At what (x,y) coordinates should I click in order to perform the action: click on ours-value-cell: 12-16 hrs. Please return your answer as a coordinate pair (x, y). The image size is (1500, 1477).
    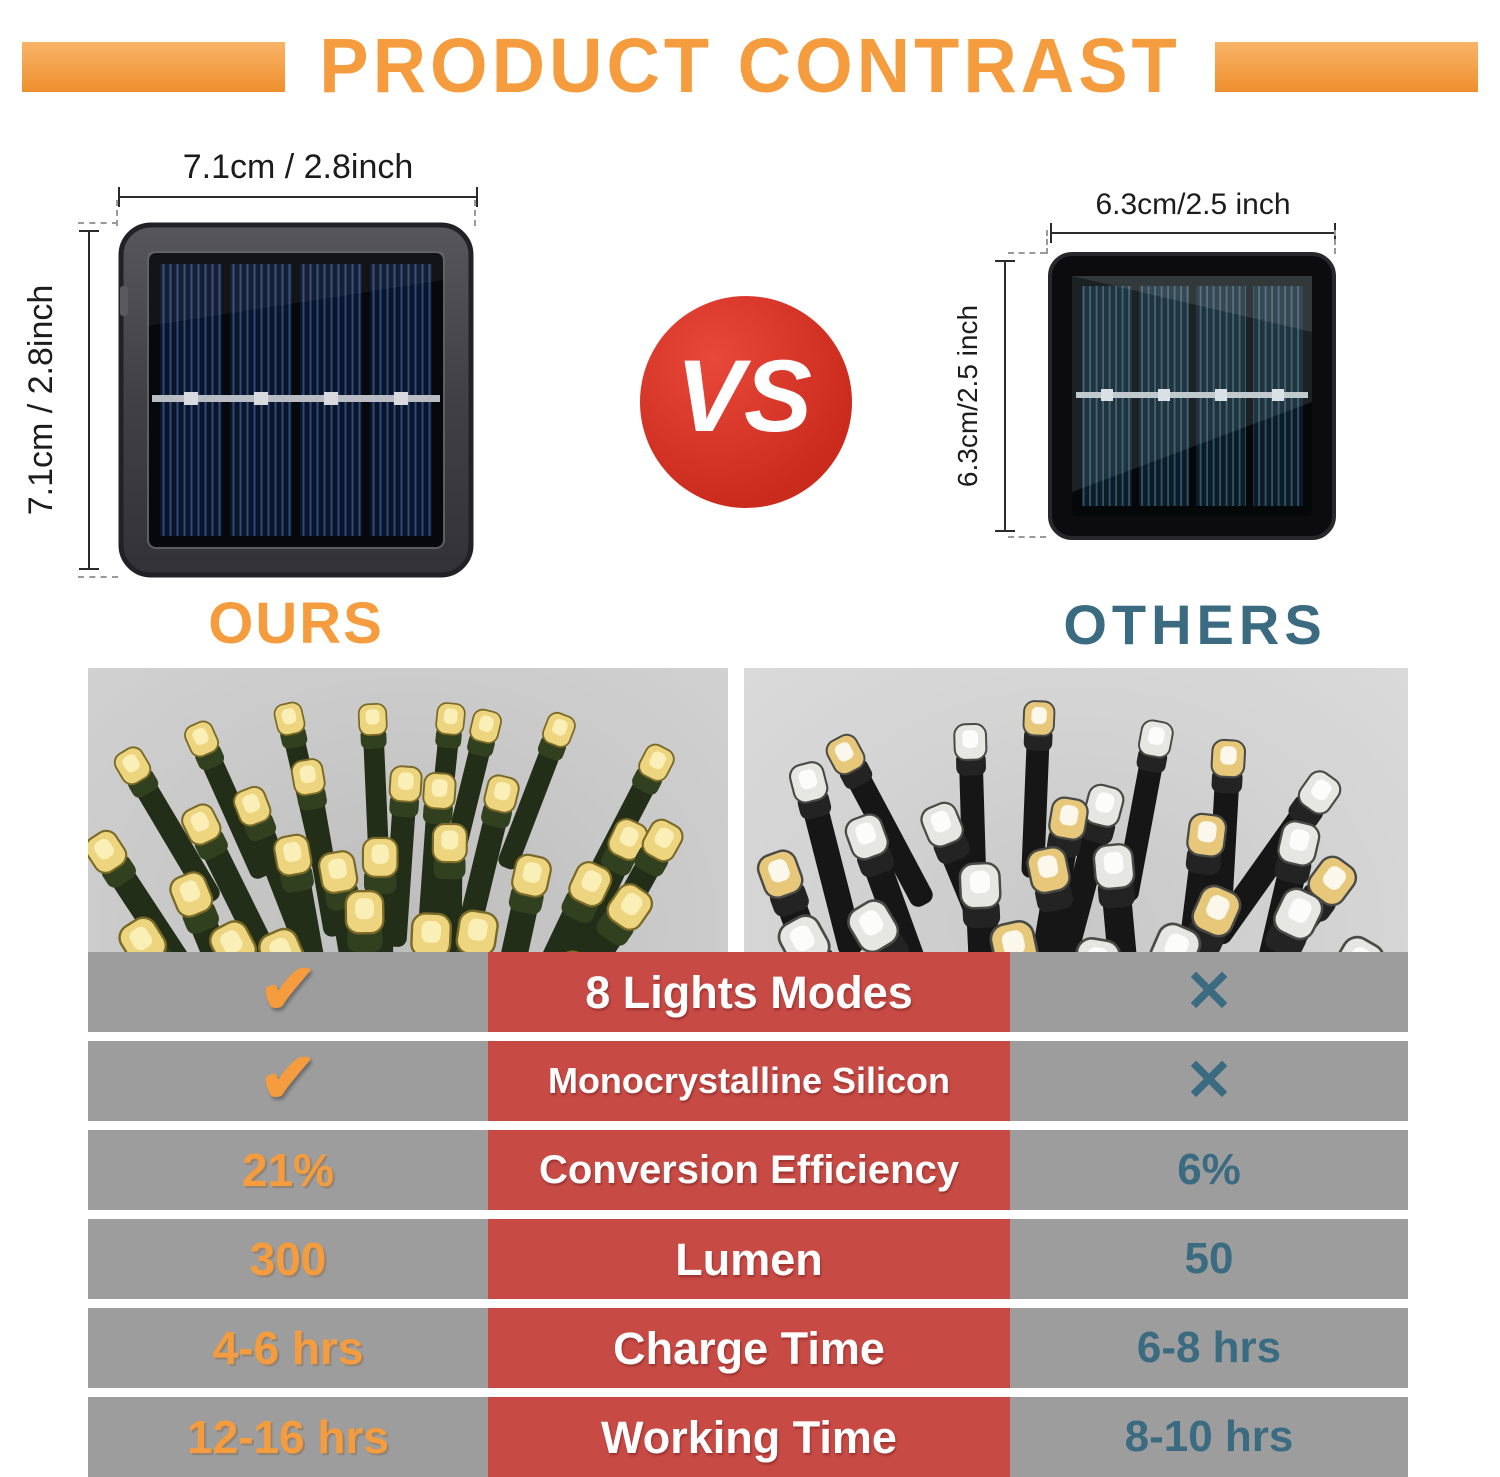
    Looking at the image, I should click on (288, 1437).